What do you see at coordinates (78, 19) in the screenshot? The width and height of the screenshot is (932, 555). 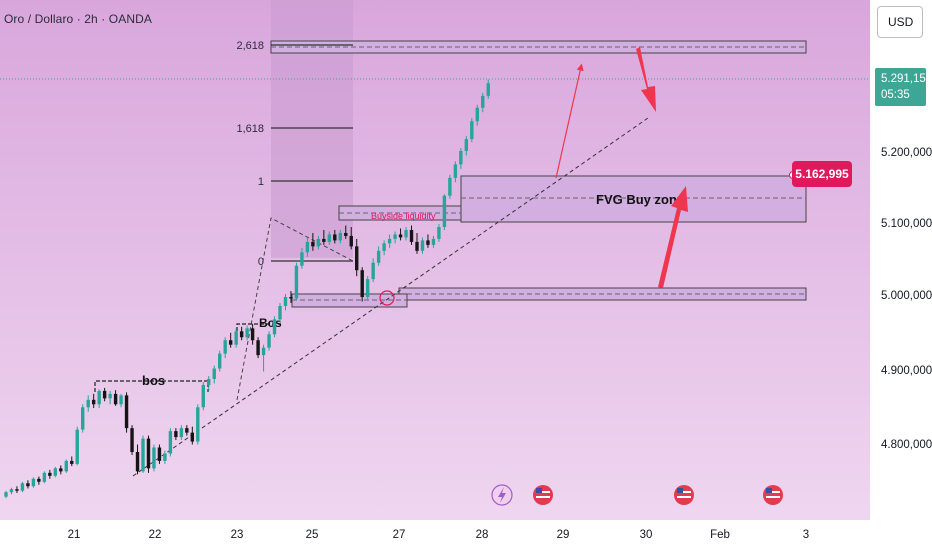 I see `symbol-legend: Oro / Dollaro · 2h · OANDA` at bounding box center [78, 19].